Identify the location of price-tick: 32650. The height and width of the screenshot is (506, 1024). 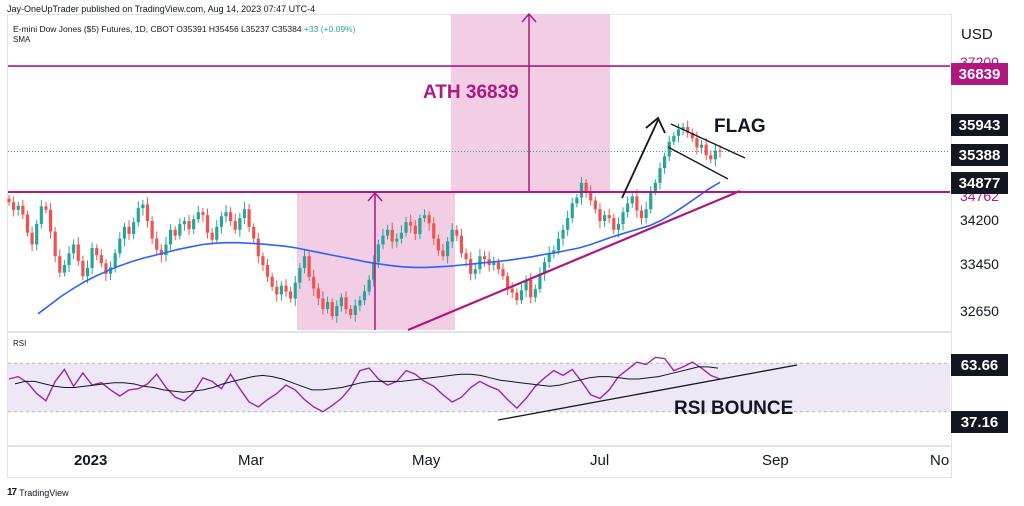
(979, 311).